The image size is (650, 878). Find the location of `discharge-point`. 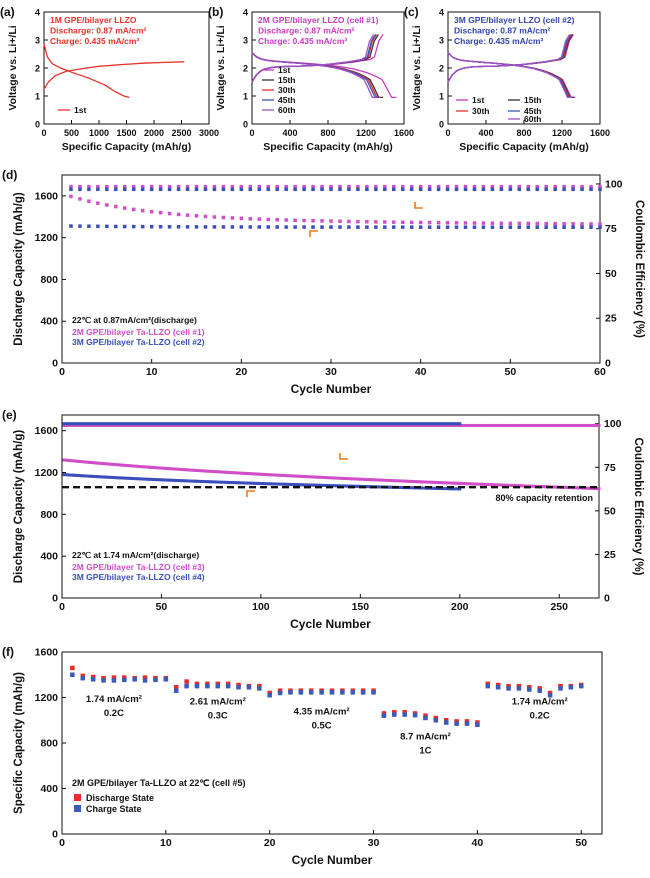

discharge-point is located at coordinates (259, 686).